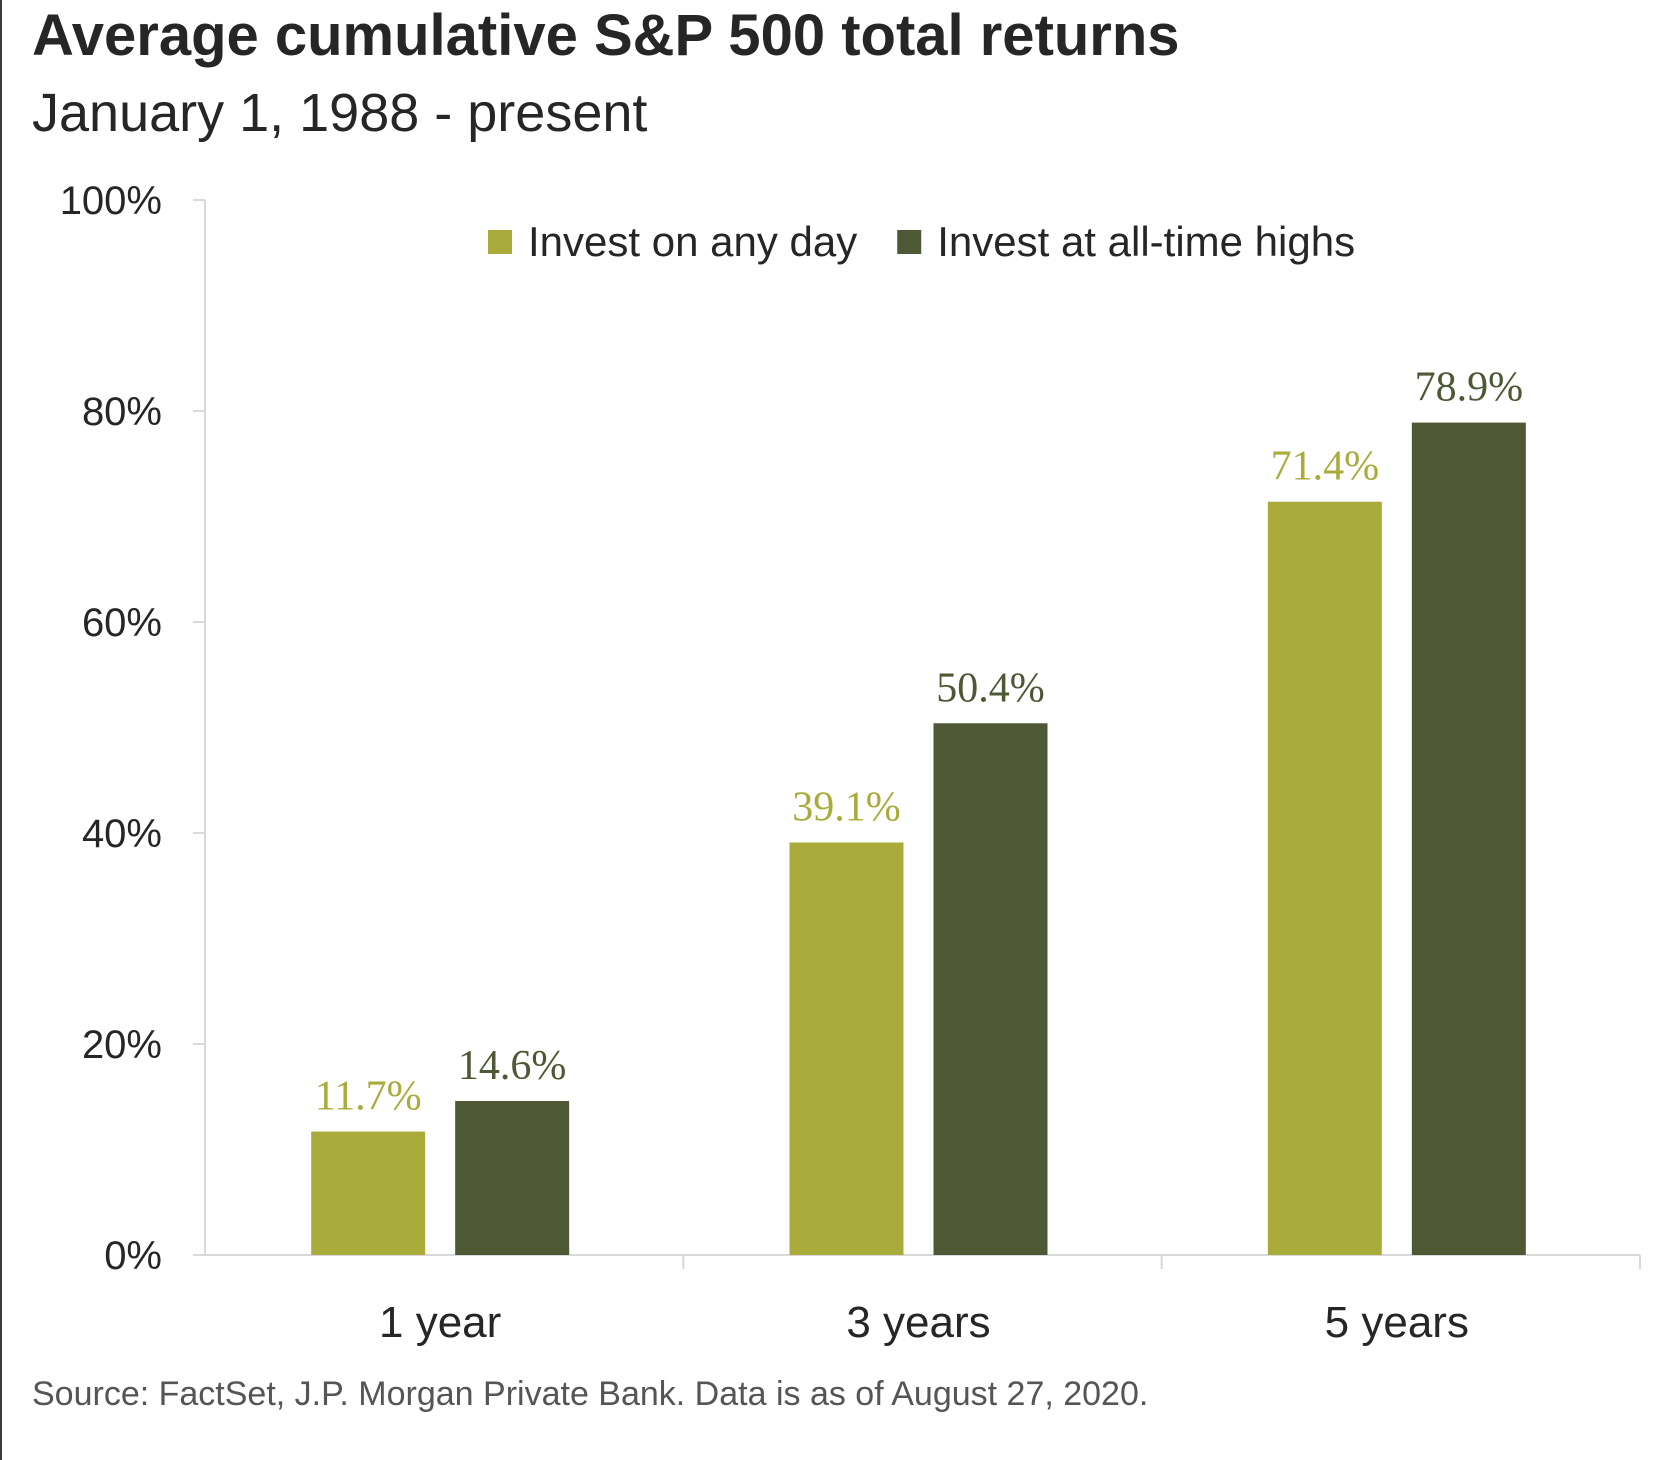 Image resolution: width=1668 pixels, height=1460 pixels. What do you see at coordinates (1325, 467) in the screenshot?
I see `bar-value-label: 71.4%` at bounding box center [1325, 467].